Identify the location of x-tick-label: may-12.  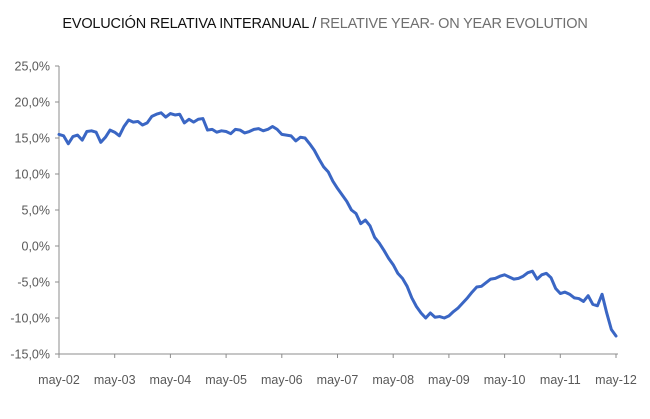
(616, 380).